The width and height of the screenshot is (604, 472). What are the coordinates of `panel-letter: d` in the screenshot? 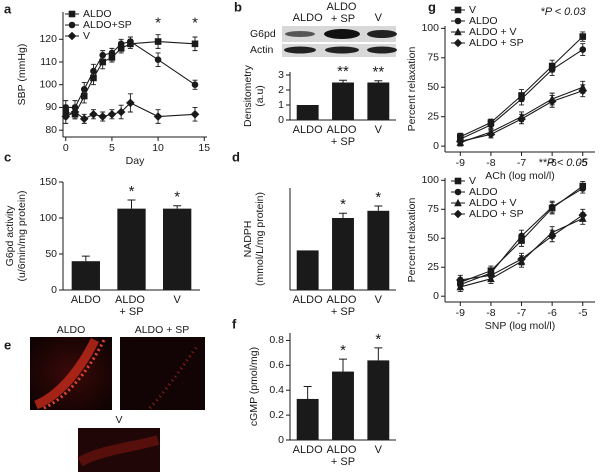 It's located at (236, 156).